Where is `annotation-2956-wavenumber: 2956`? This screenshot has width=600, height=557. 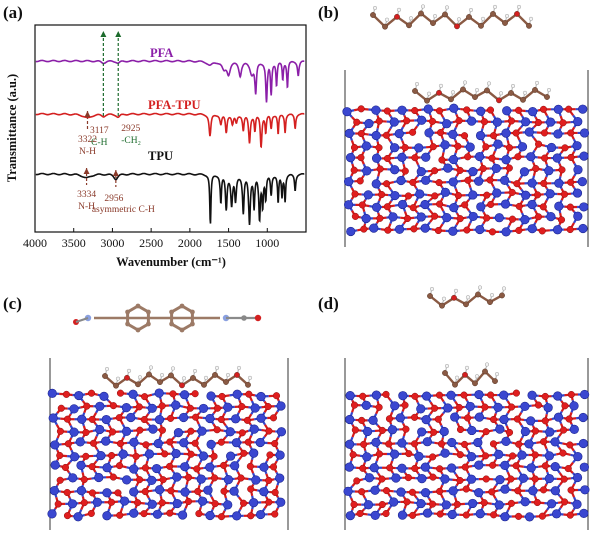
annotation-2956-wavenumber: 2956 is located at coordinates (113, 199).